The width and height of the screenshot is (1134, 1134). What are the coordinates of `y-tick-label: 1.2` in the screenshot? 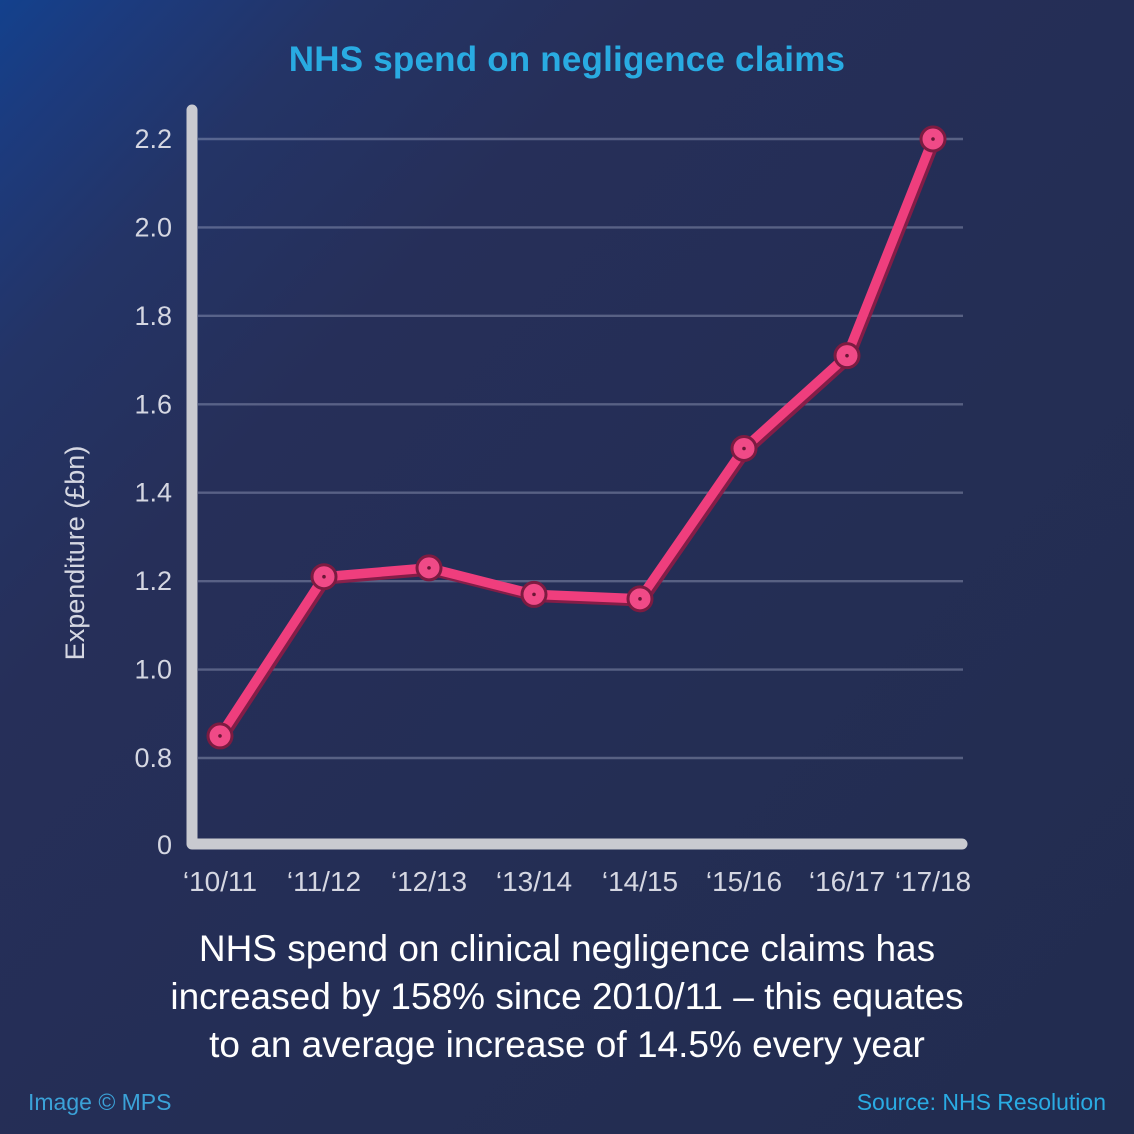 It's located at (153, 581).